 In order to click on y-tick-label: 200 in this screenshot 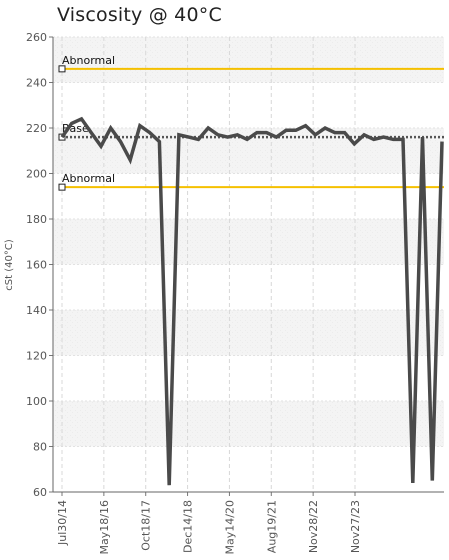, I will do `click(36, 174)`.